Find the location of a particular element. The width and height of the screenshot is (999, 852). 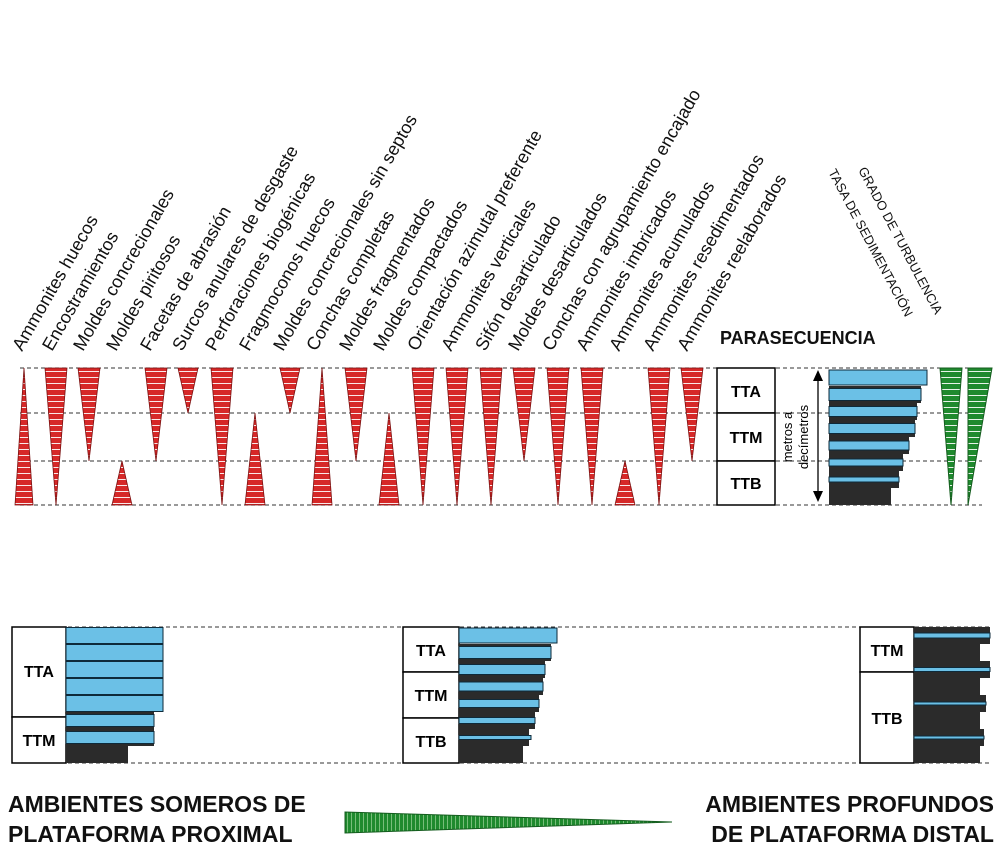

middle-box-ttm: TTM is located at coordinates (431, 696).